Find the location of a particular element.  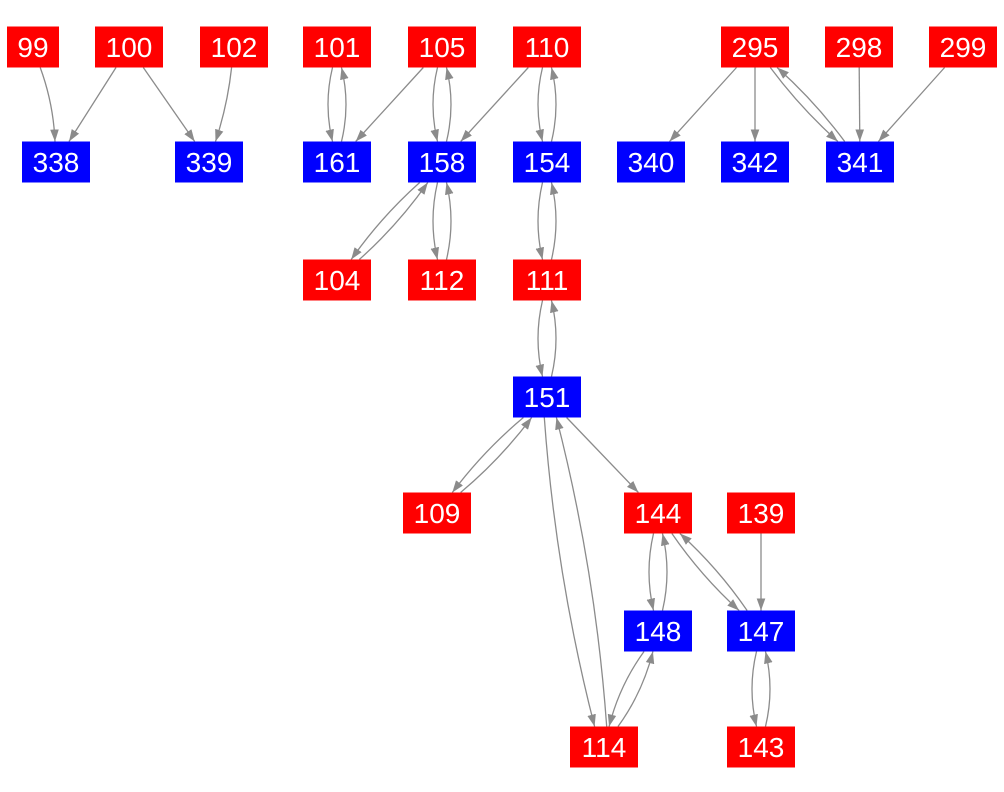

node-label: 144 is located at coordinates (658, 513).